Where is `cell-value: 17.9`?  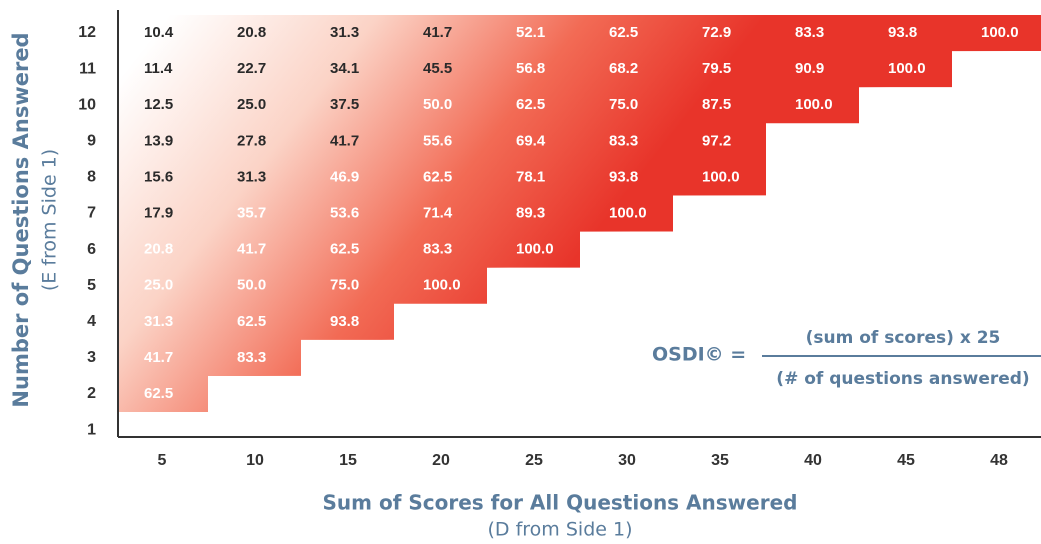 cell-value: 17.9 is located at coordinates (158, 212).